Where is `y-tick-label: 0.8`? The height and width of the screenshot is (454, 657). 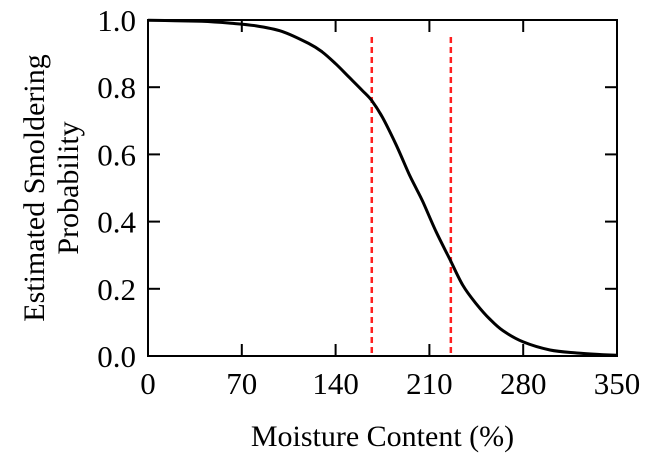
y-tick-label: 0.8 is located at coordinates (116, 87).